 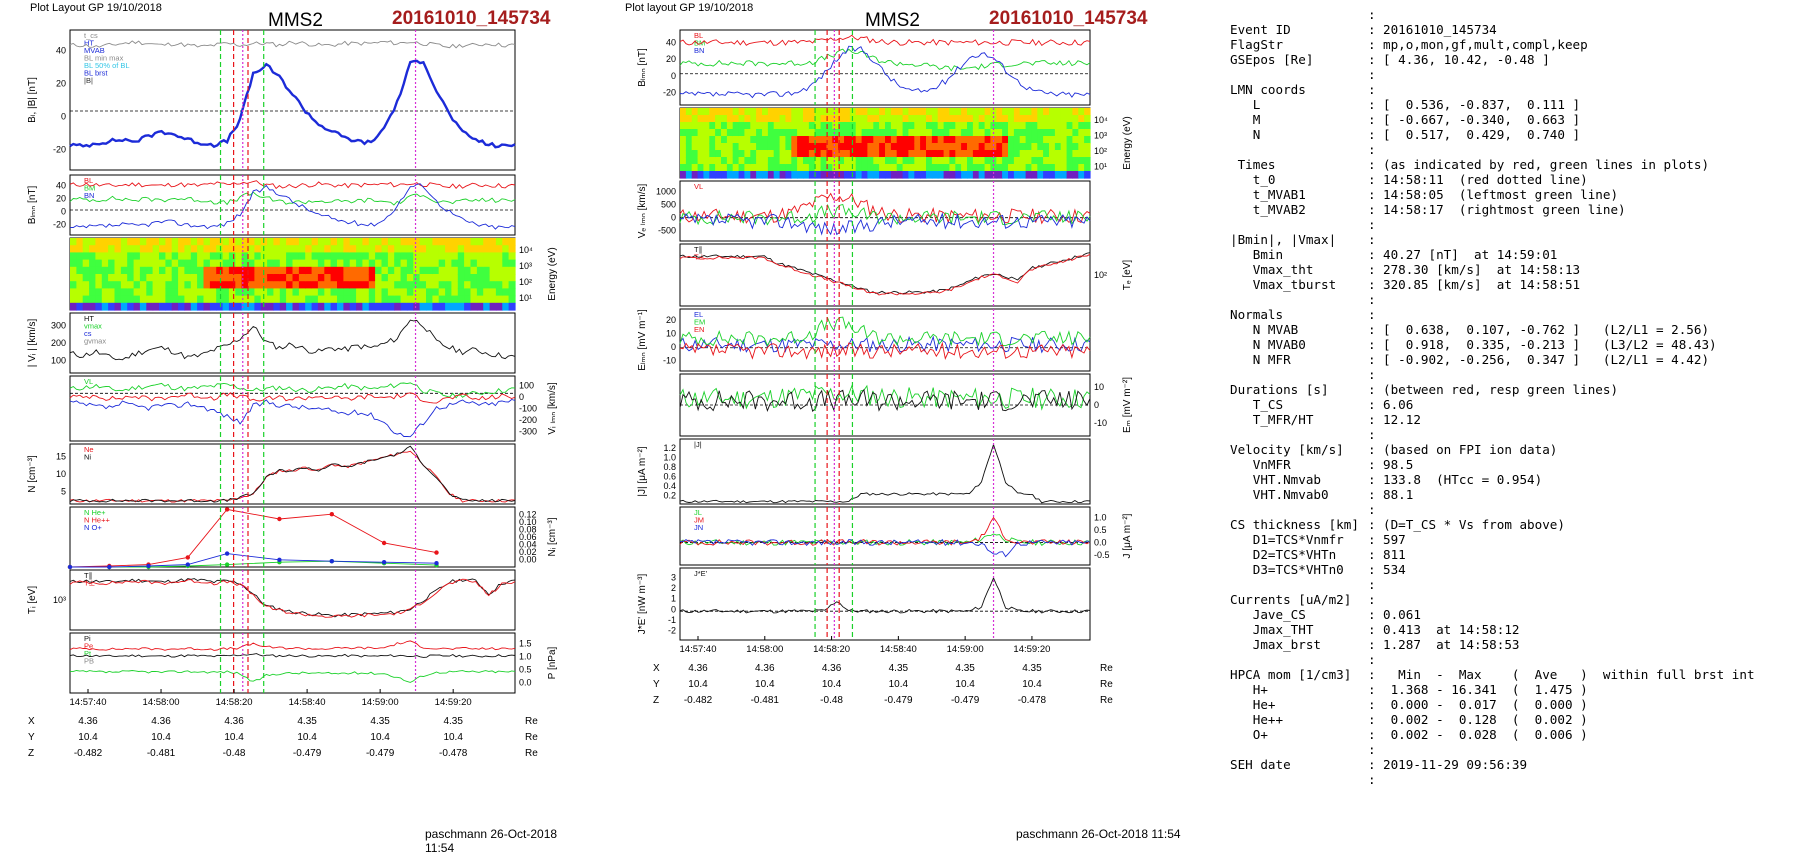 What do you see at coordinates (1485, 704) in the screenshot?
I see `summary-value: 0.000 - 0.017 ( 0.000 )` at bounding box center [1485, 704].